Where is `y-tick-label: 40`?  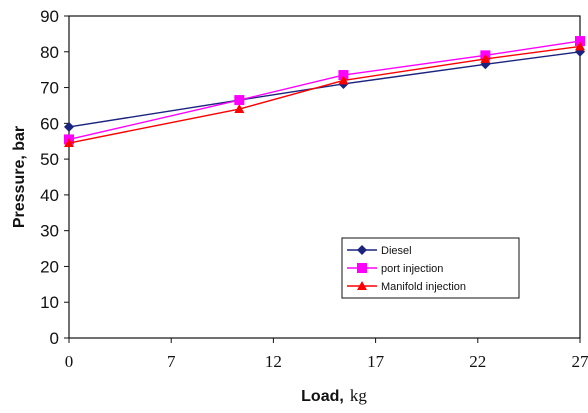 y-tick-label: 40 is located at coordinates (49, 195).